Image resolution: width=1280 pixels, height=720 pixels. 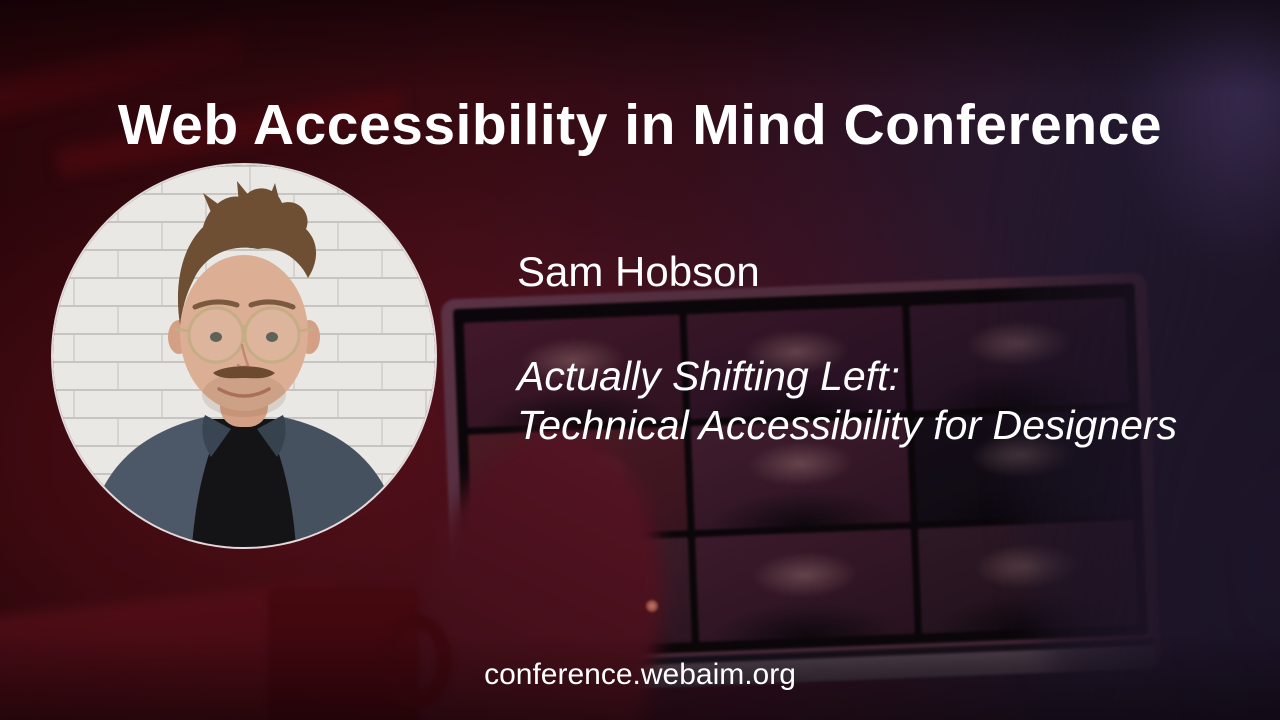 What do you see at coordinates (638, 271) in the screenshot?
I see `speaker-name: Sam Hobson` at bounding box center [638, 271].